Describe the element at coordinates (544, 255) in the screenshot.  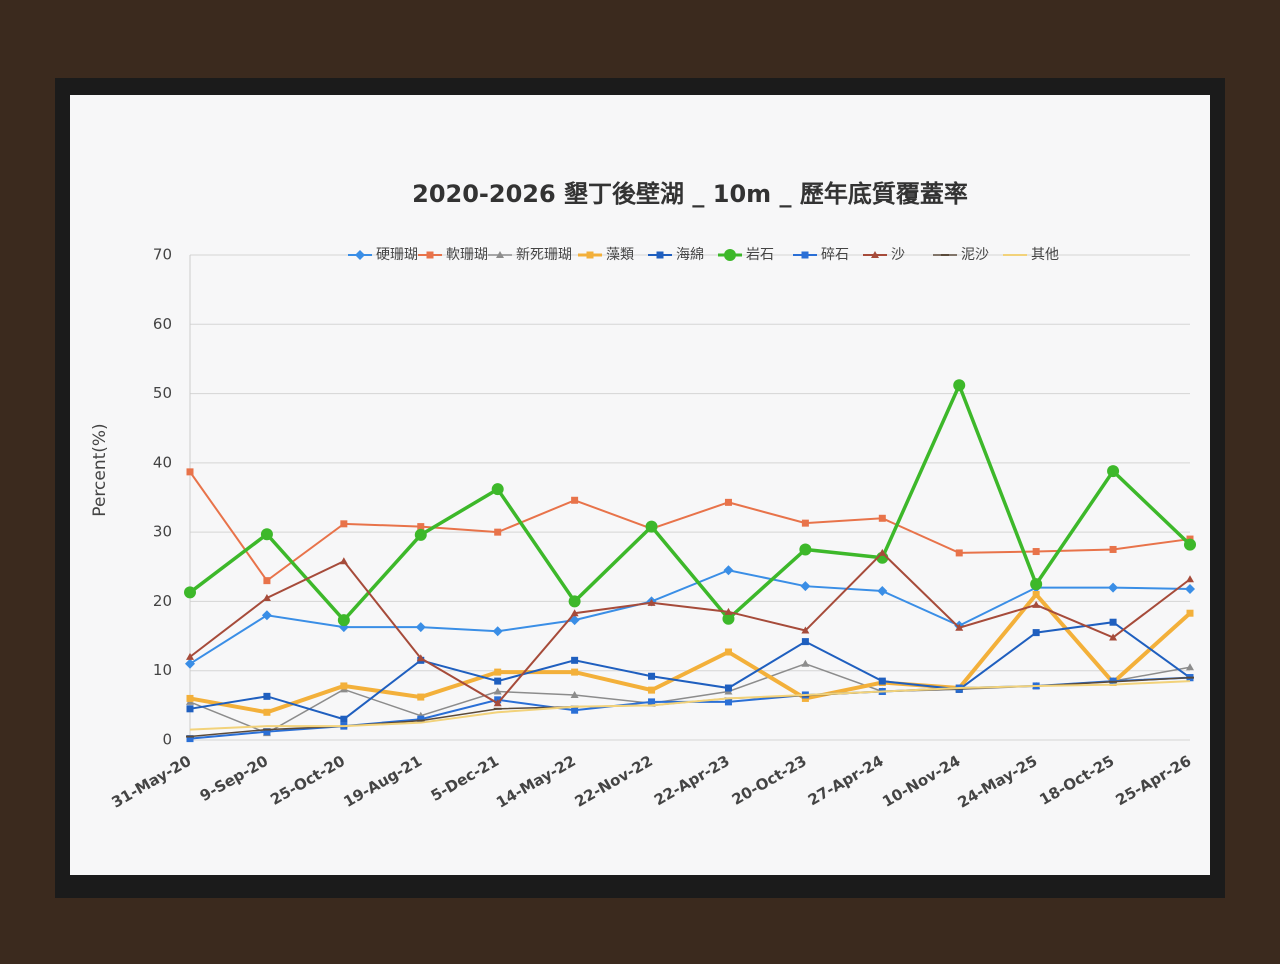
I see `legend-label: 新死珊瑚` at that location.